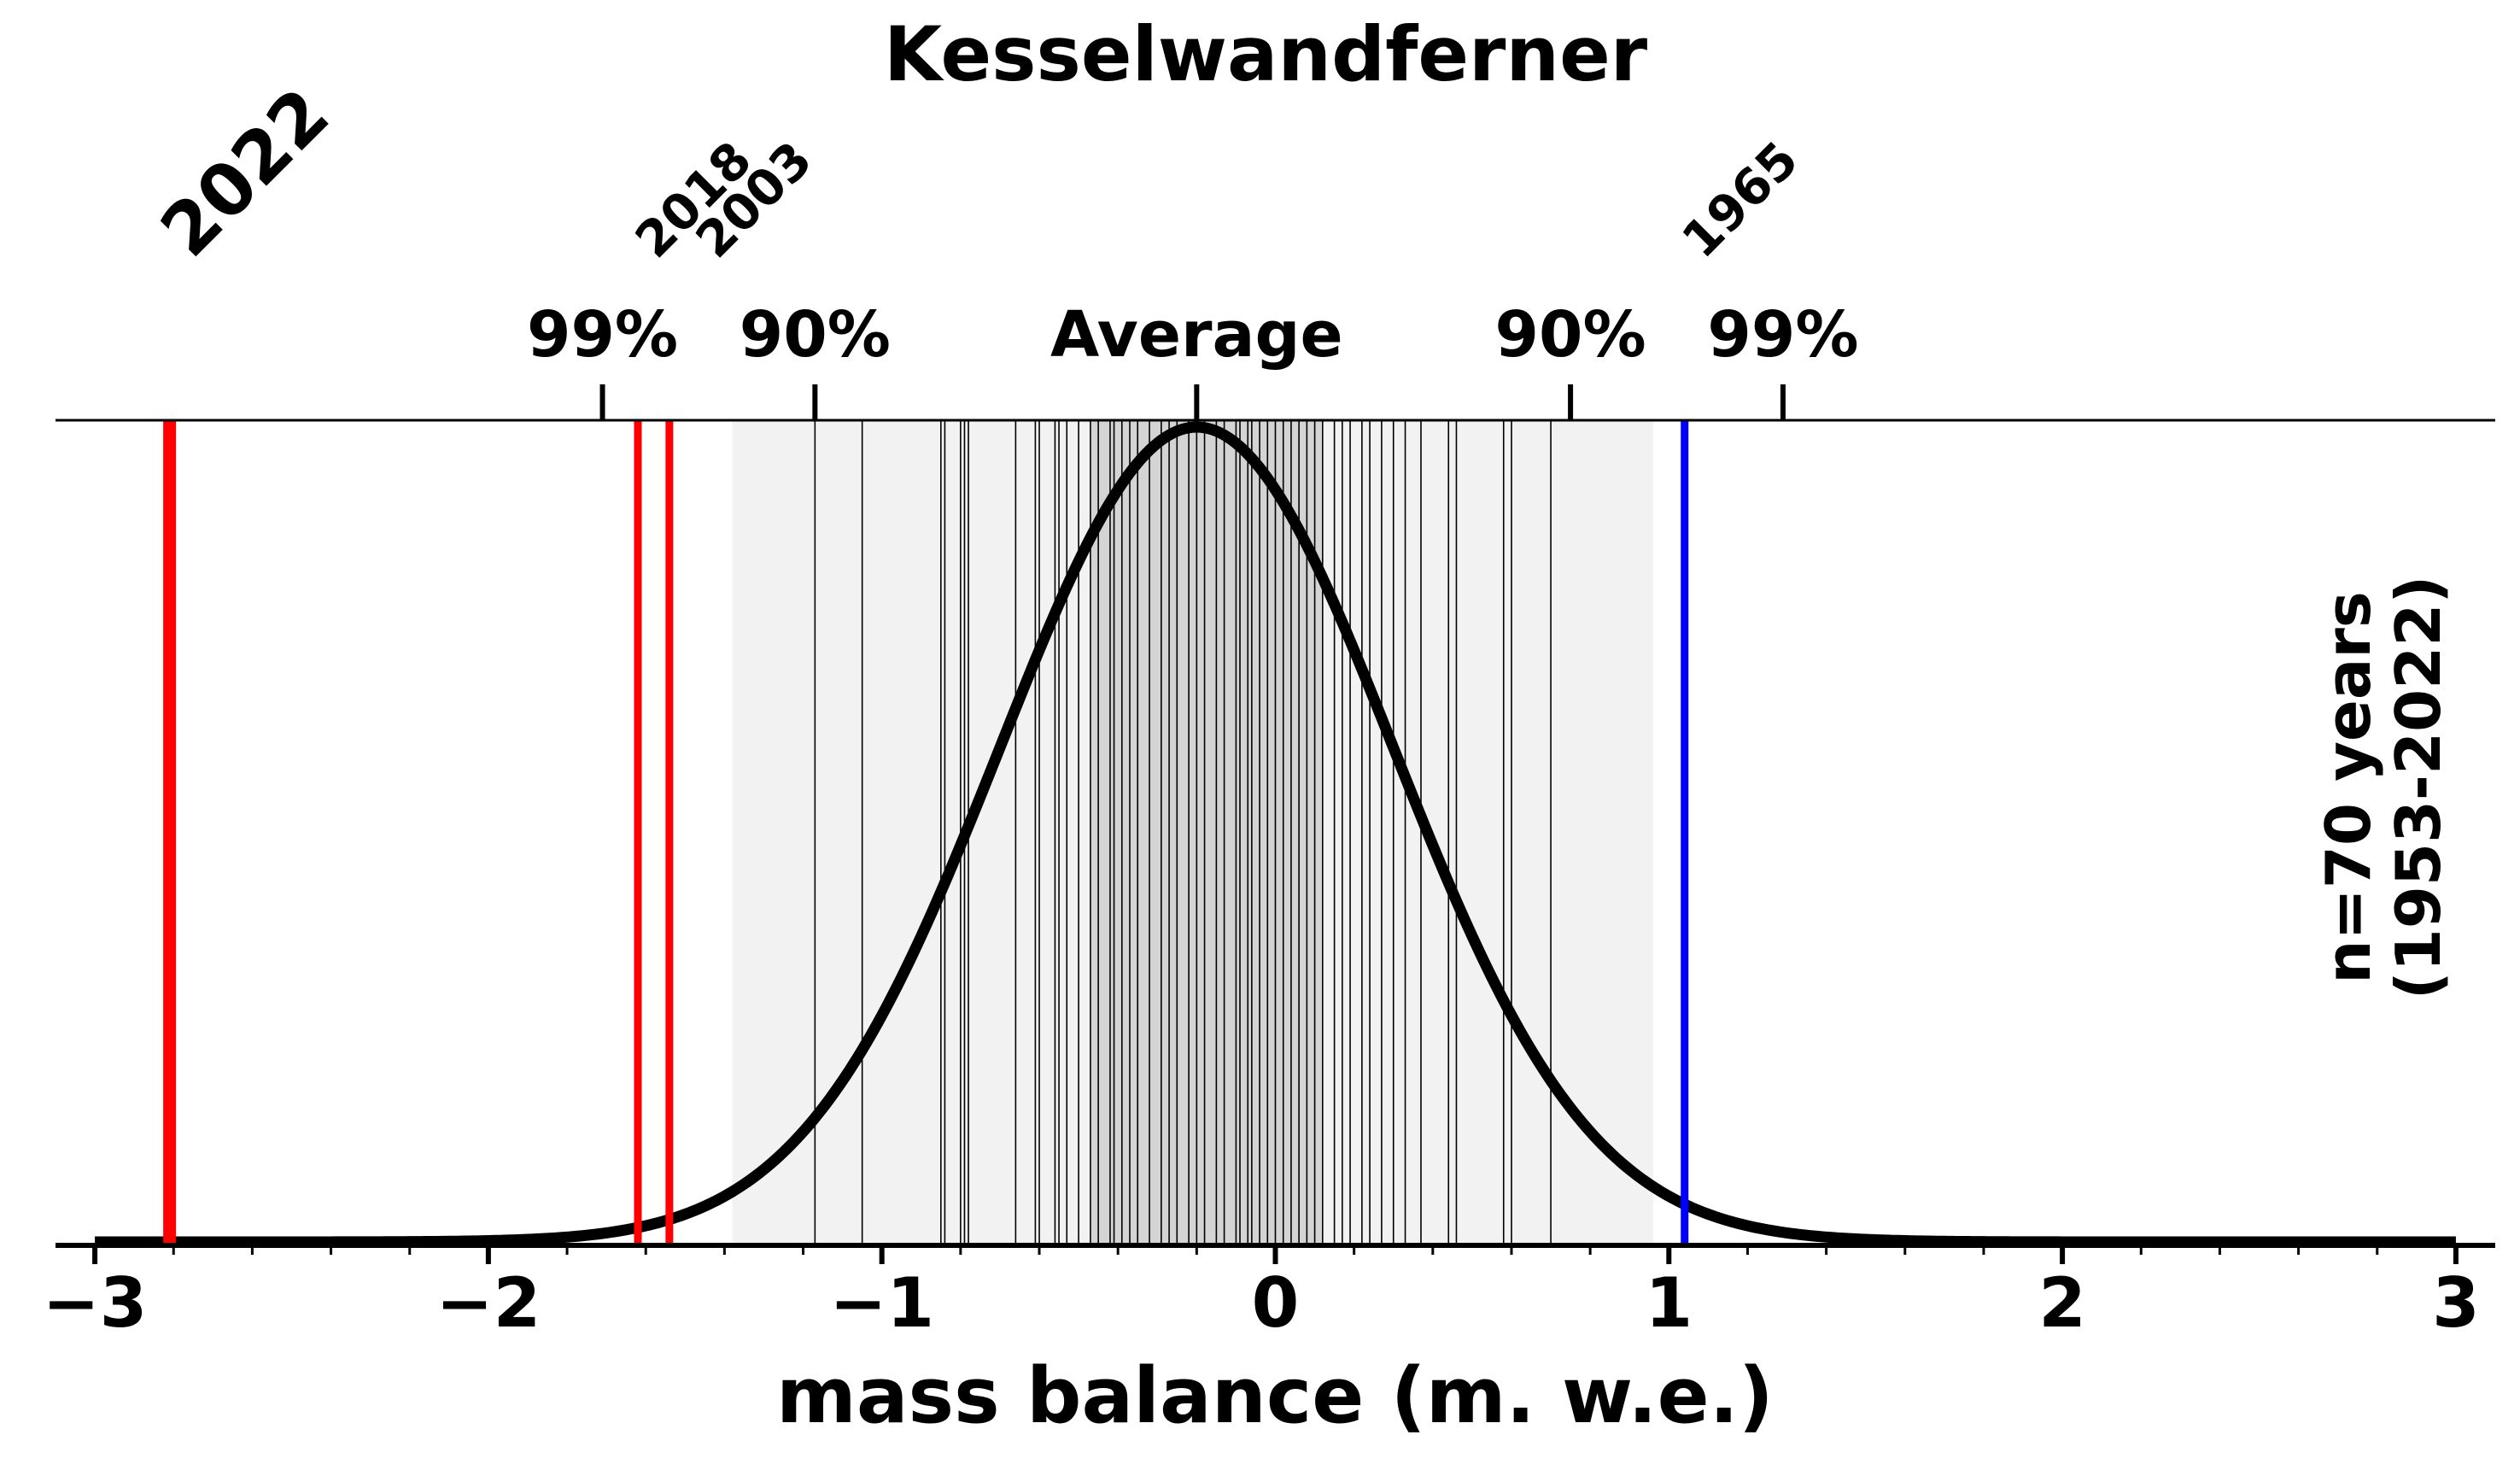  I want to click on sample-note: n=70 years (1953-2022), so click(2383, 787).